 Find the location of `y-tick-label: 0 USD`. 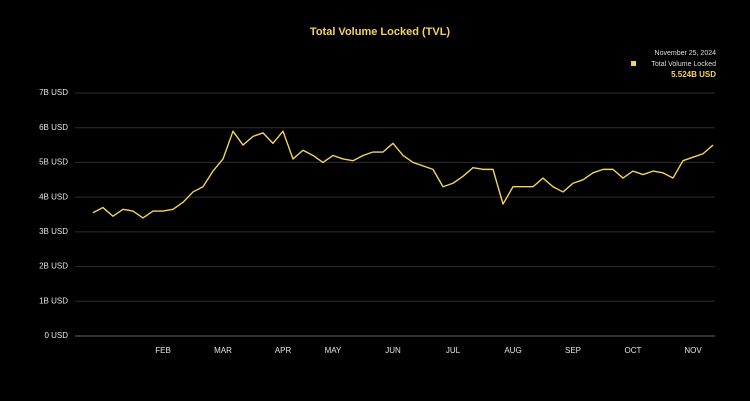

y-tick-label: 0 USD is located at coordinates (56, 335).